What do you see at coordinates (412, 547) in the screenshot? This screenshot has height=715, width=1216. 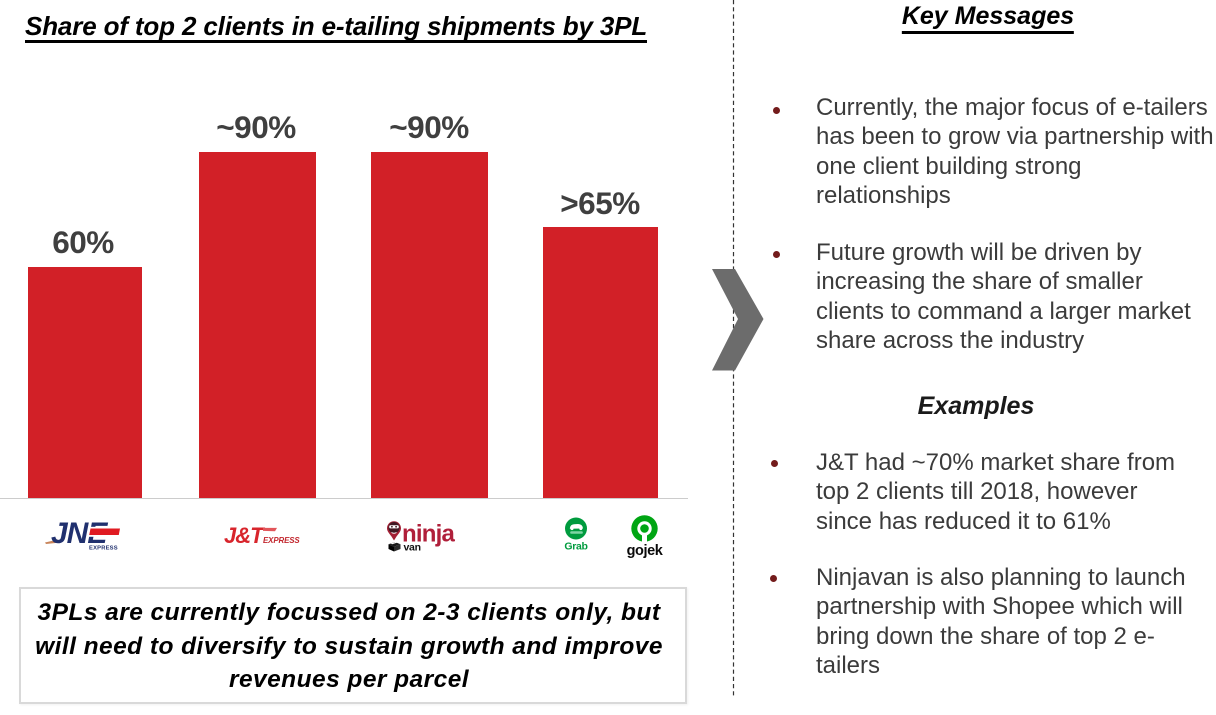 I see `svg-text: van` at bounding box center [412, 547].